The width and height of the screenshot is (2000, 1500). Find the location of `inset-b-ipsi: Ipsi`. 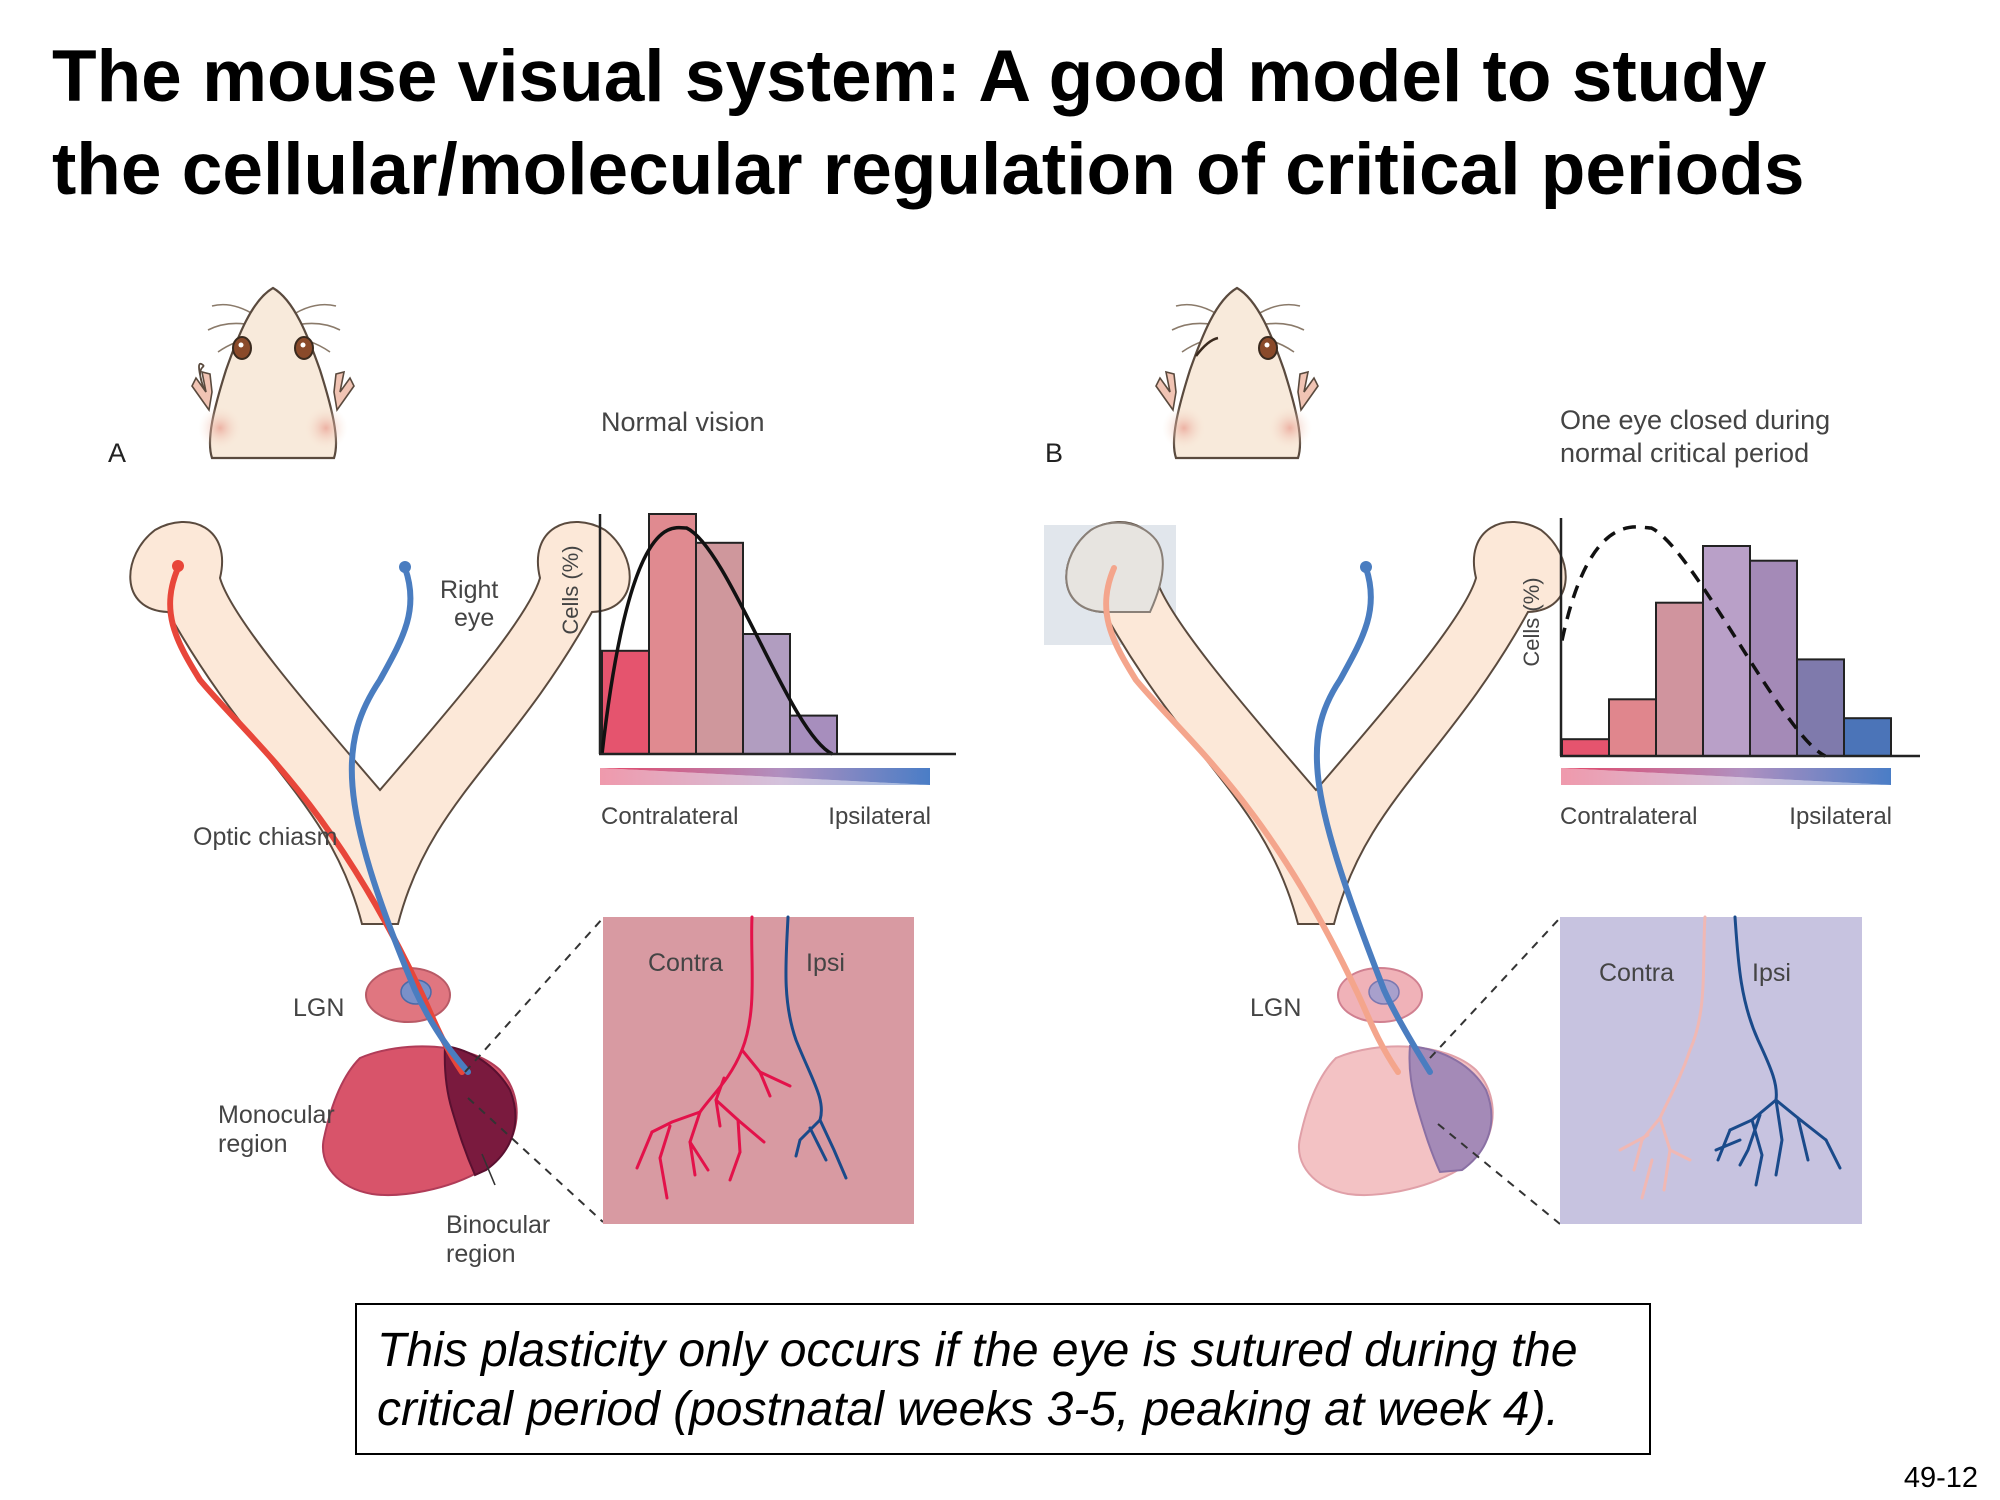

inset-b-ipsi: Ipsi is located at coordinates (1771, 973).